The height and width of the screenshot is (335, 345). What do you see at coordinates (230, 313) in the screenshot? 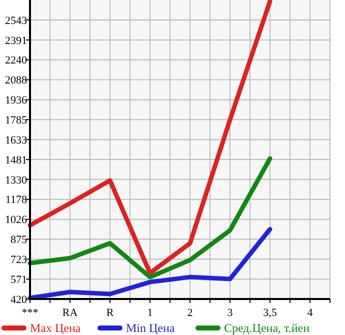
I see `x-tick-label: 3` at bounding box center [230, 313].